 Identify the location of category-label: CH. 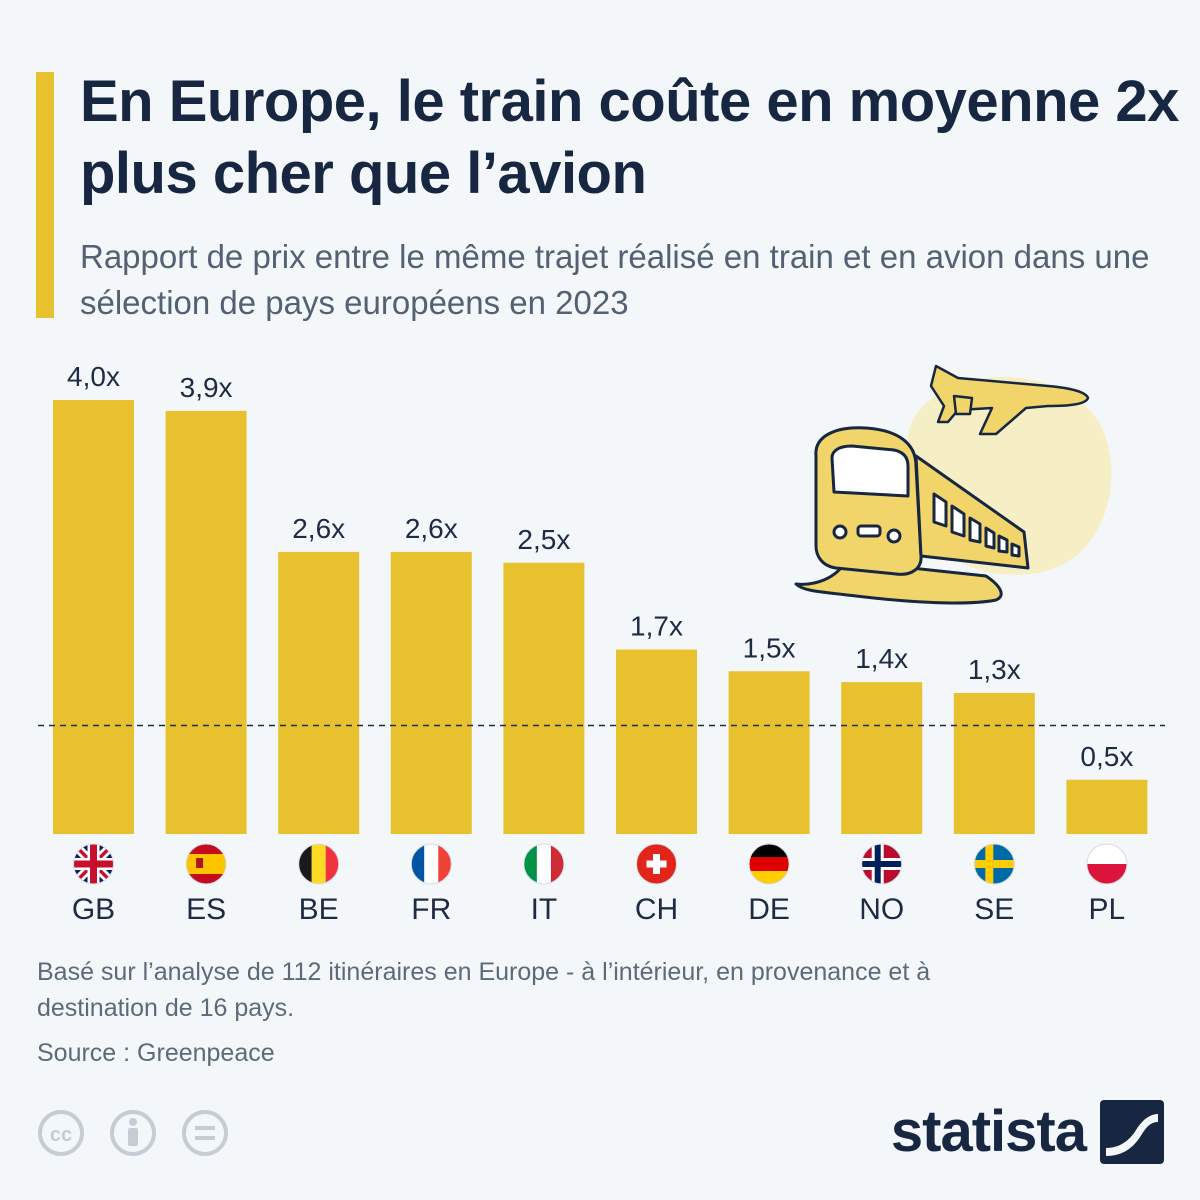
(656, 909).